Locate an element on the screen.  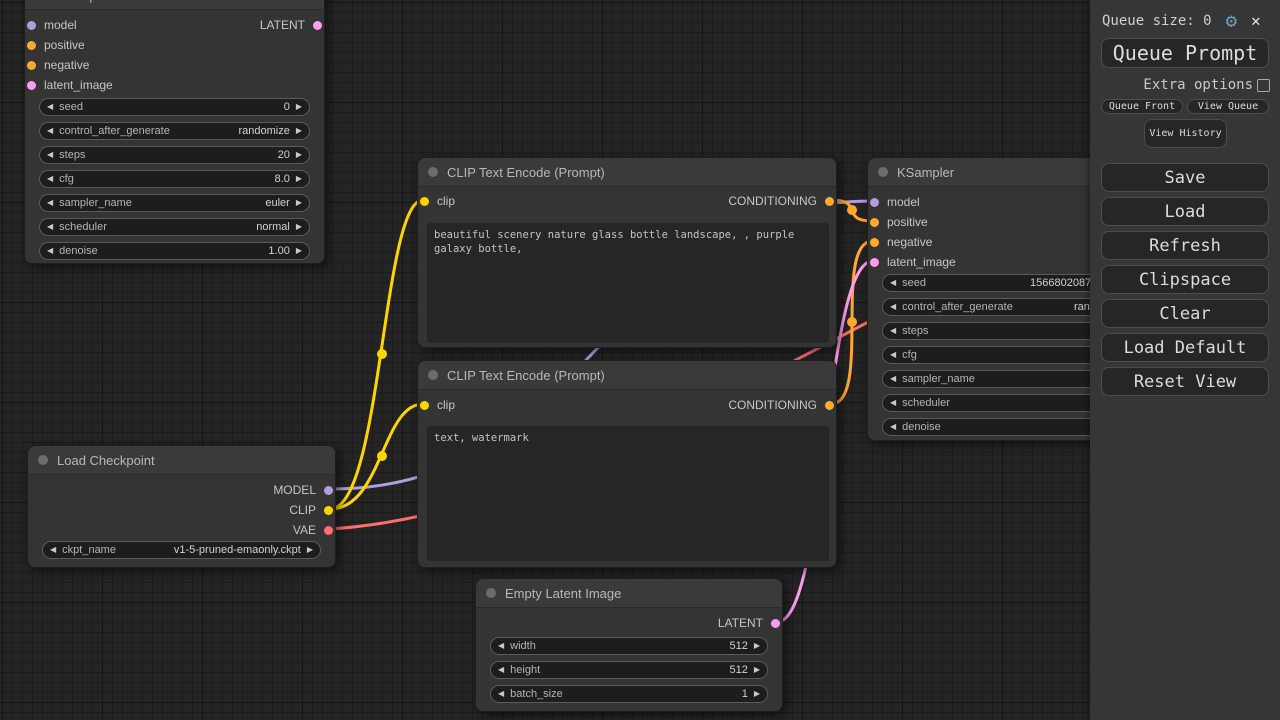
widget-sampler-name: ◀ sampler_name is located at coordinates (1018, 379).